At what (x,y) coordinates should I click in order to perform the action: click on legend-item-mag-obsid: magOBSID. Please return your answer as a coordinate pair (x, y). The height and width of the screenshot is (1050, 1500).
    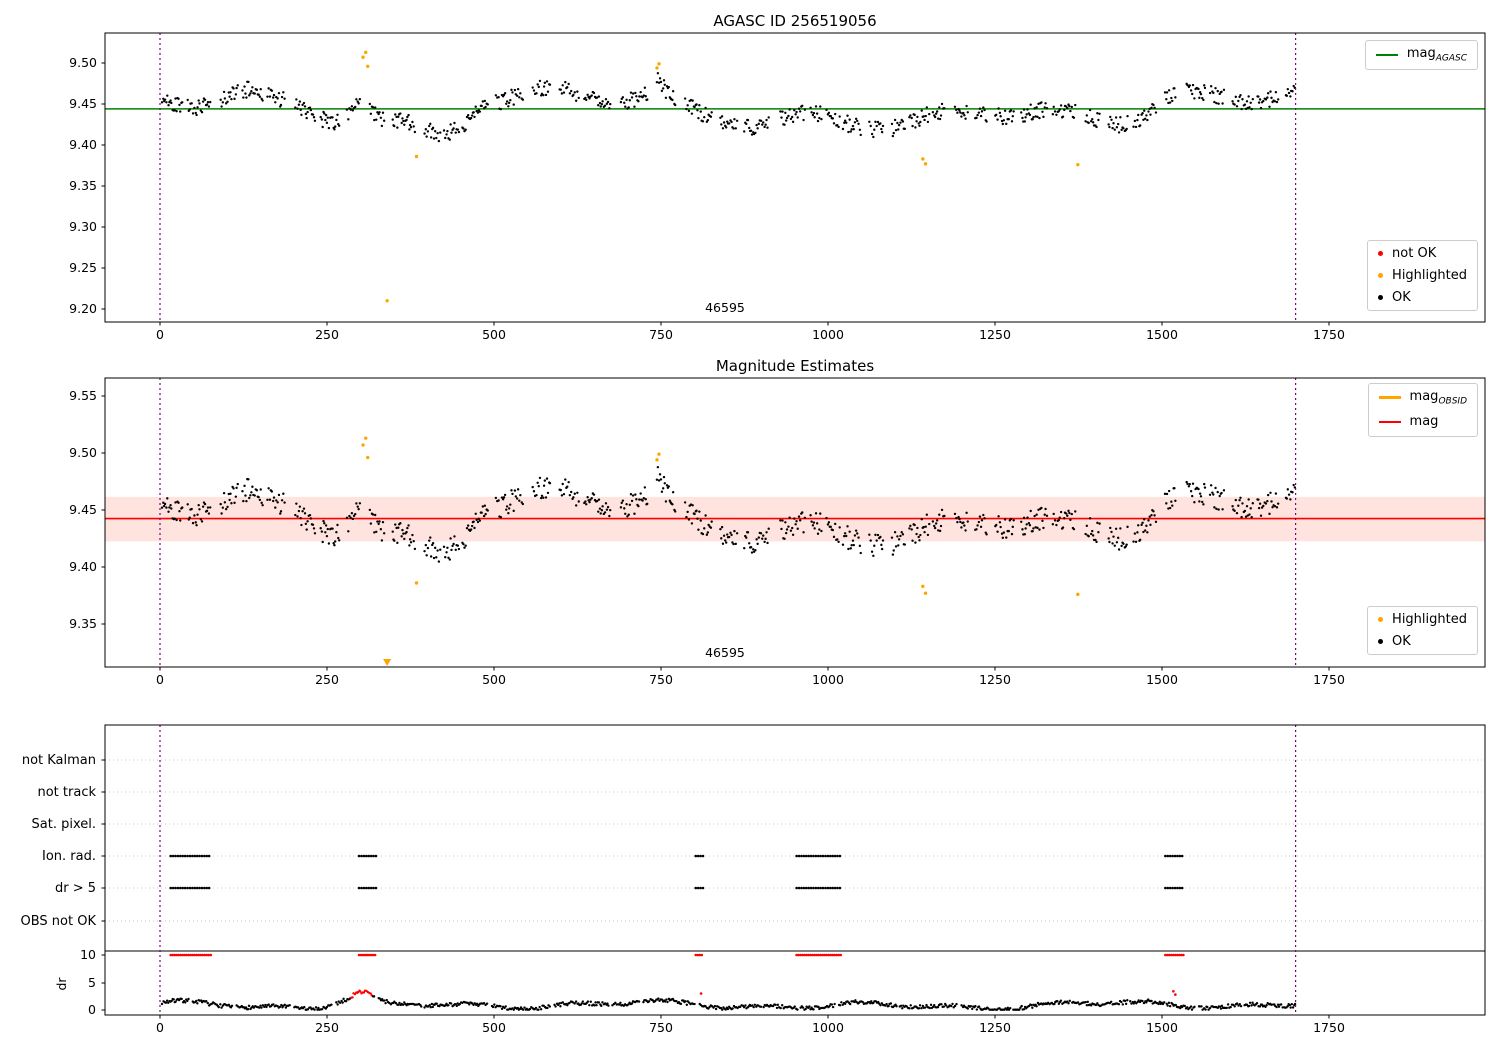
    Looking at the image, I should click on (1422, 398).